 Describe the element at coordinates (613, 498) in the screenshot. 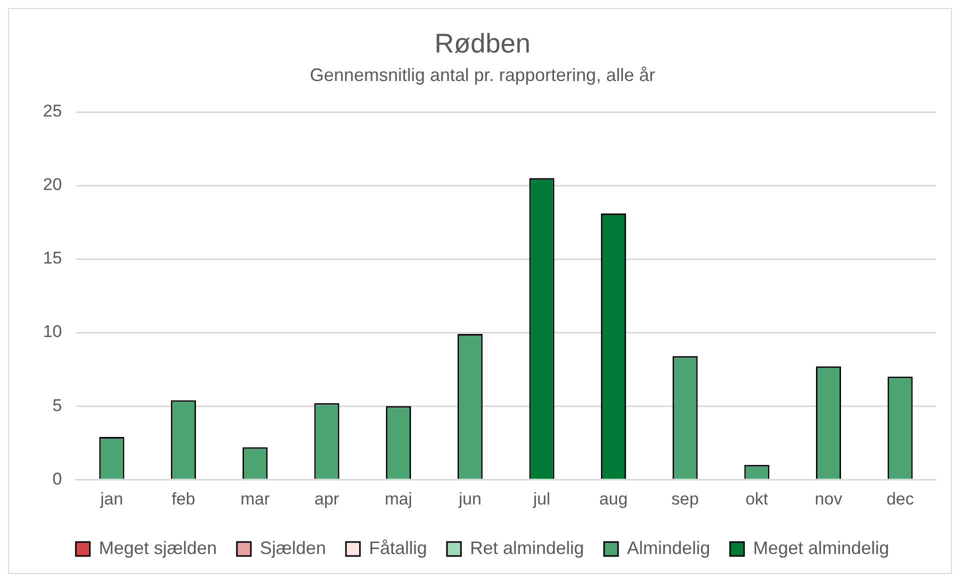

I see `x-tick-label: aug` at that location.